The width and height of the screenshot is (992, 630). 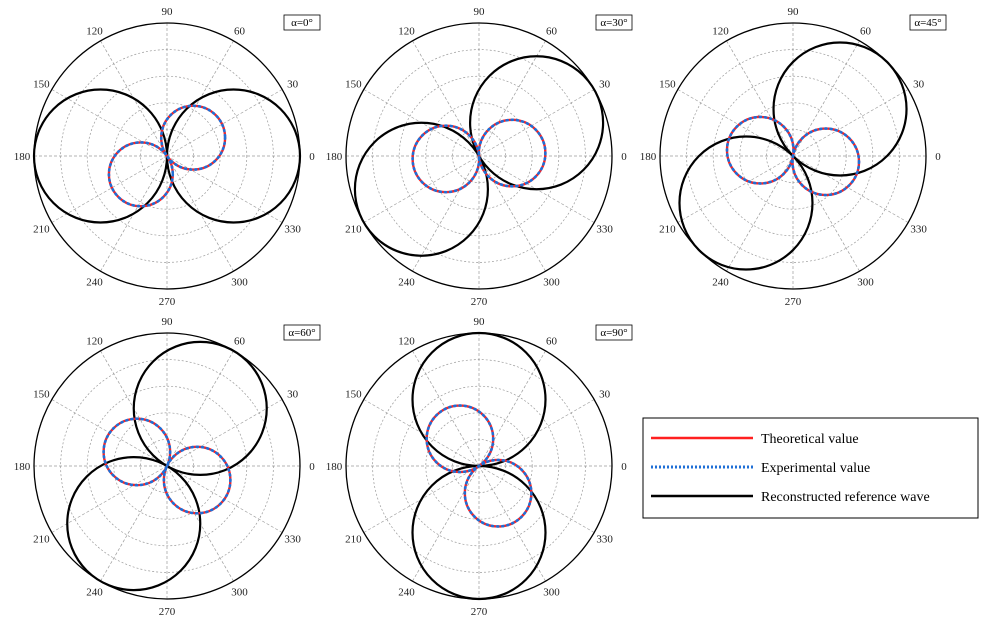 I want to click on polar-panel-5: 0 30 60 90 120 150 180 210 240 270 300 330 α=90°, so click(x=479, y=467).